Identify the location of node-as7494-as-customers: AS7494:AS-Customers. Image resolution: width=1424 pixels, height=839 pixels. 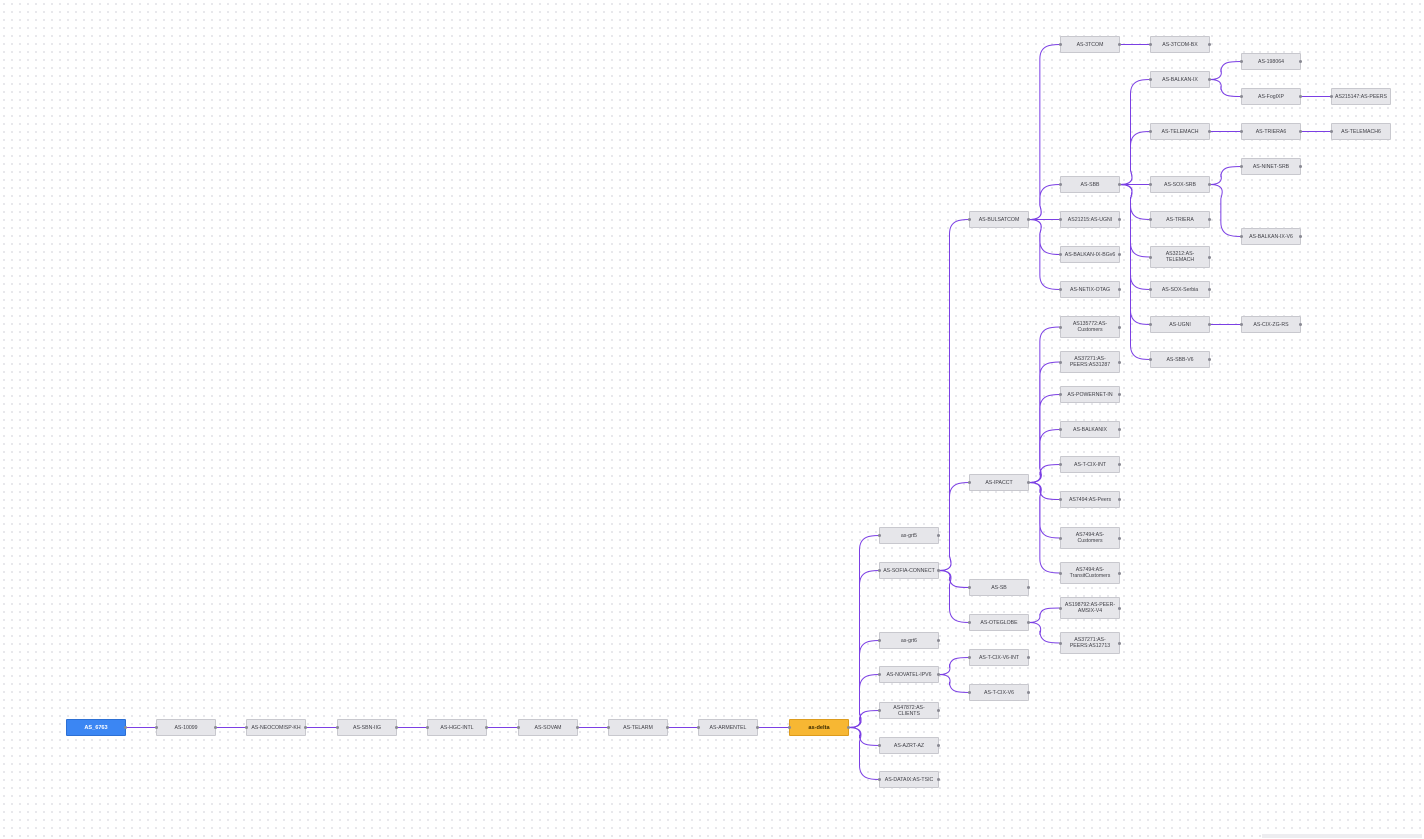
(1090, 538).